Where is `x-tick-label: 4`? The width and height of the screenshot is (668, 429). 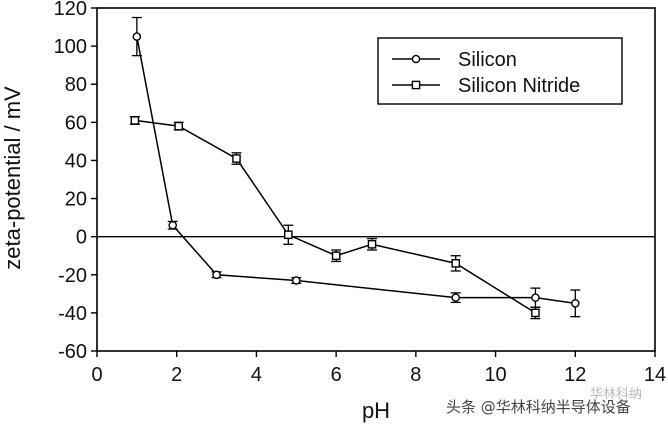 x-tick-label: 4 is located at coordinates (256, 375).